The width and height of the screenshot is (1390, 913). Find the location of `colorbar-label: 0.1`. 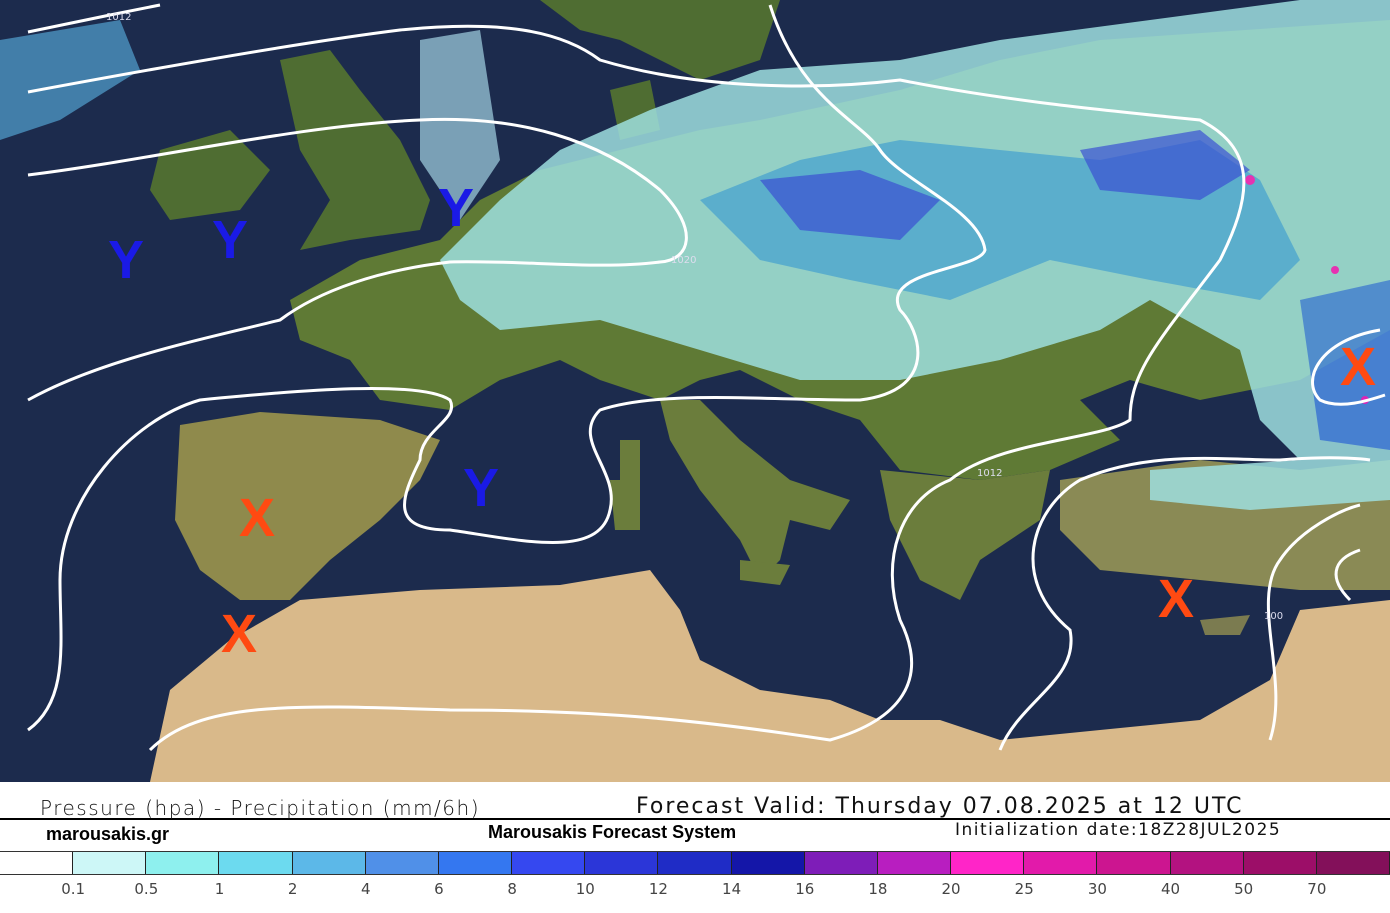

colorbar-label: 0.1 is located at coordinates (73, 889).